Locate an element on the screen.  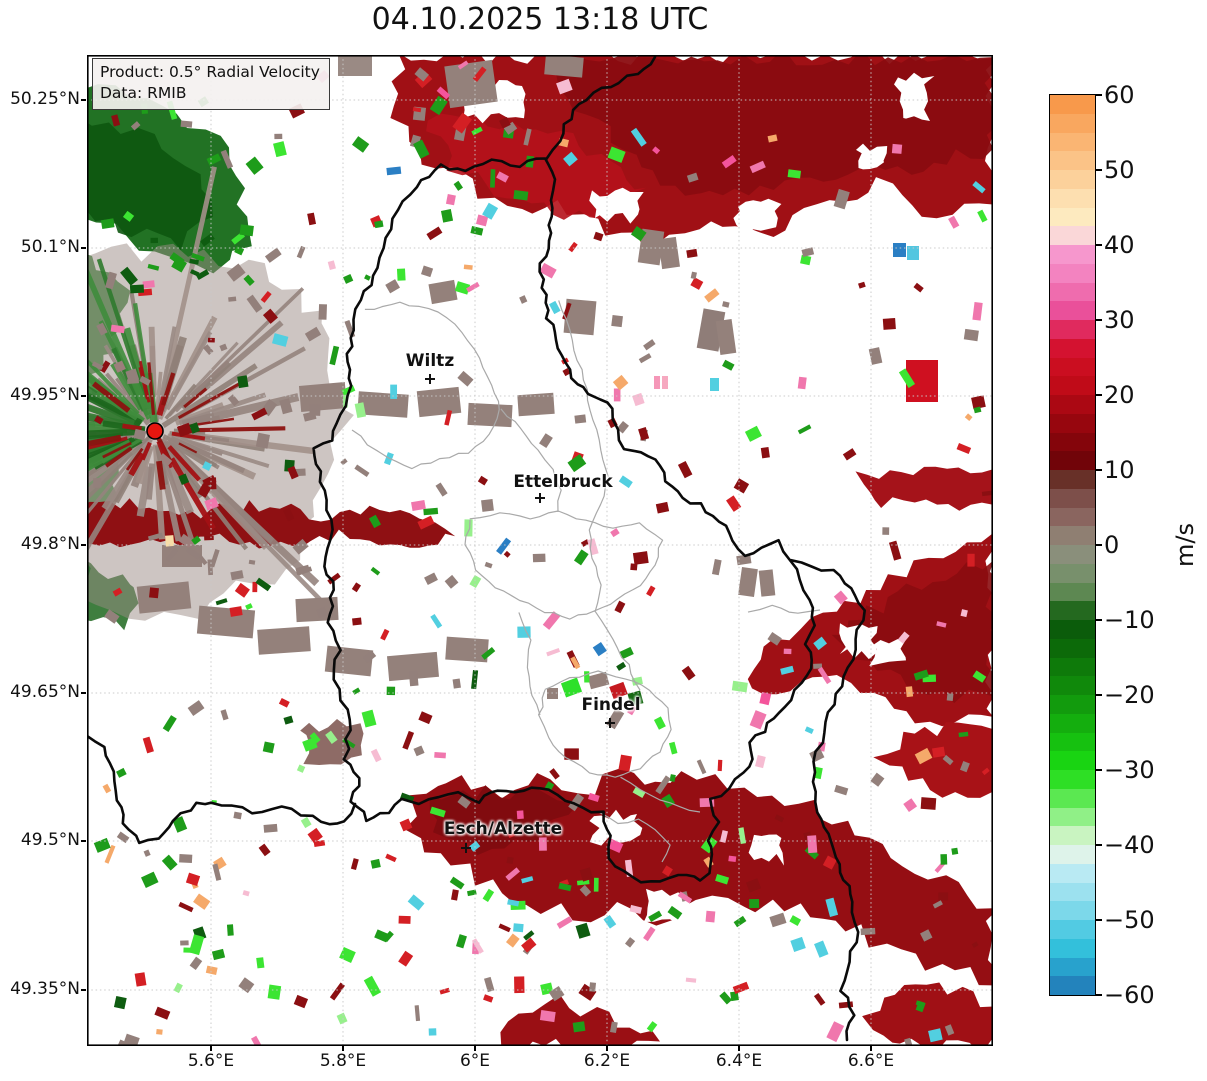
x-axis-tick-label: 6.4°E is located at coordinates (739, 1061).